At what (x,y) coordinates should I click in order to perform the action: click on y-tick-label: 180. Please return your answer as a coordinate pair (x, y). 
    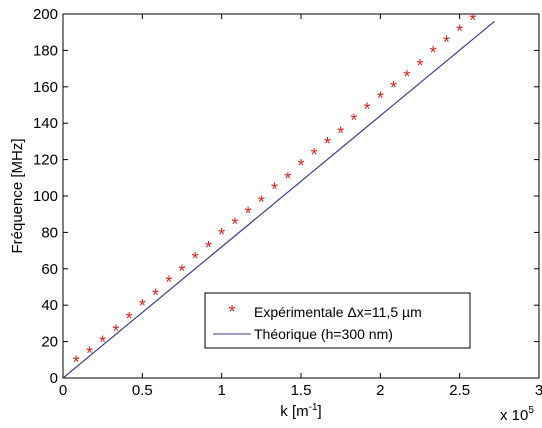
    Looking at the image, I should click on (45, 50).